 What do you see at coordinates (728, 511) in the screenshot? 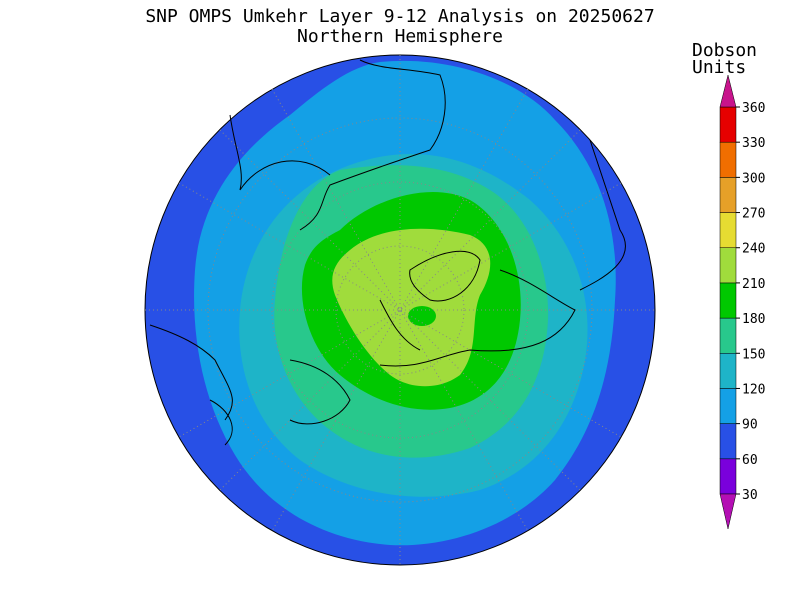
I see `colorbar-extend-low` at bounding box center [728, 511].